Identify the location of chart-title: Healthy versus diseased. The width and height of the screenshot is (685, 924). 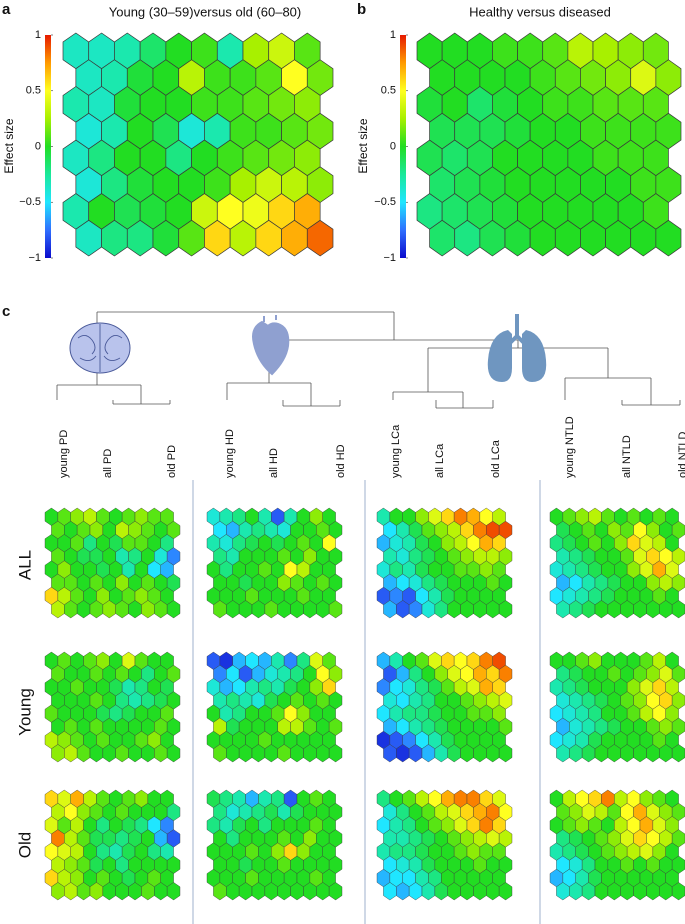
(540, 11).